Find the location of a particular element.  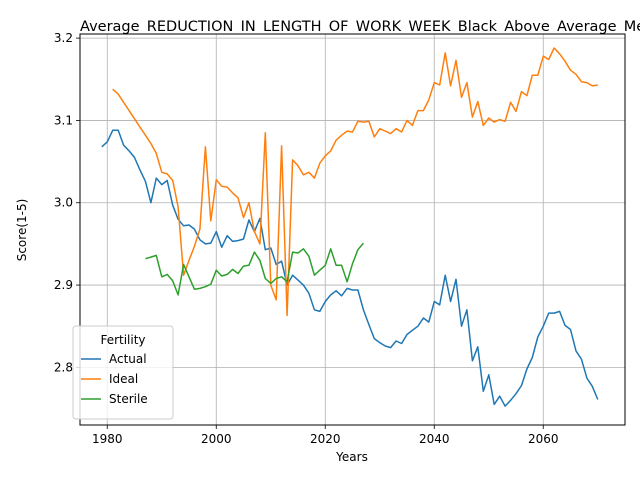

y-tick-label: 2.9 is located at coordinates (63, 285).